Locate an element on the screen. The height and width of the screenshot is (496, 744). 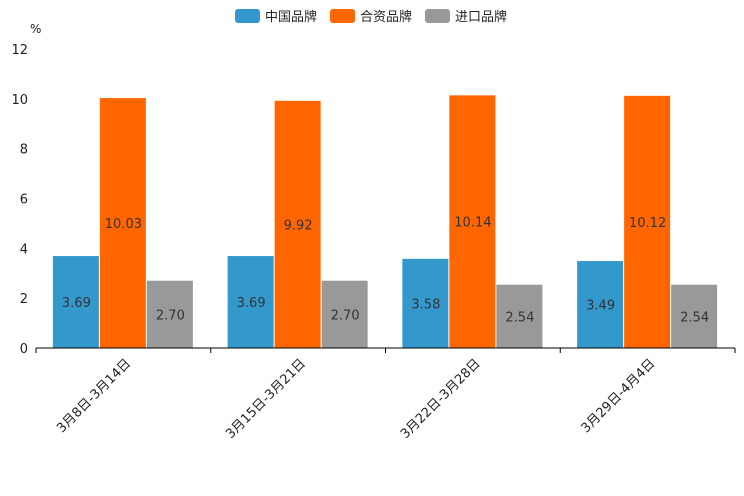
legend-label: 合资品牌 is located at coordinates (386, 17).